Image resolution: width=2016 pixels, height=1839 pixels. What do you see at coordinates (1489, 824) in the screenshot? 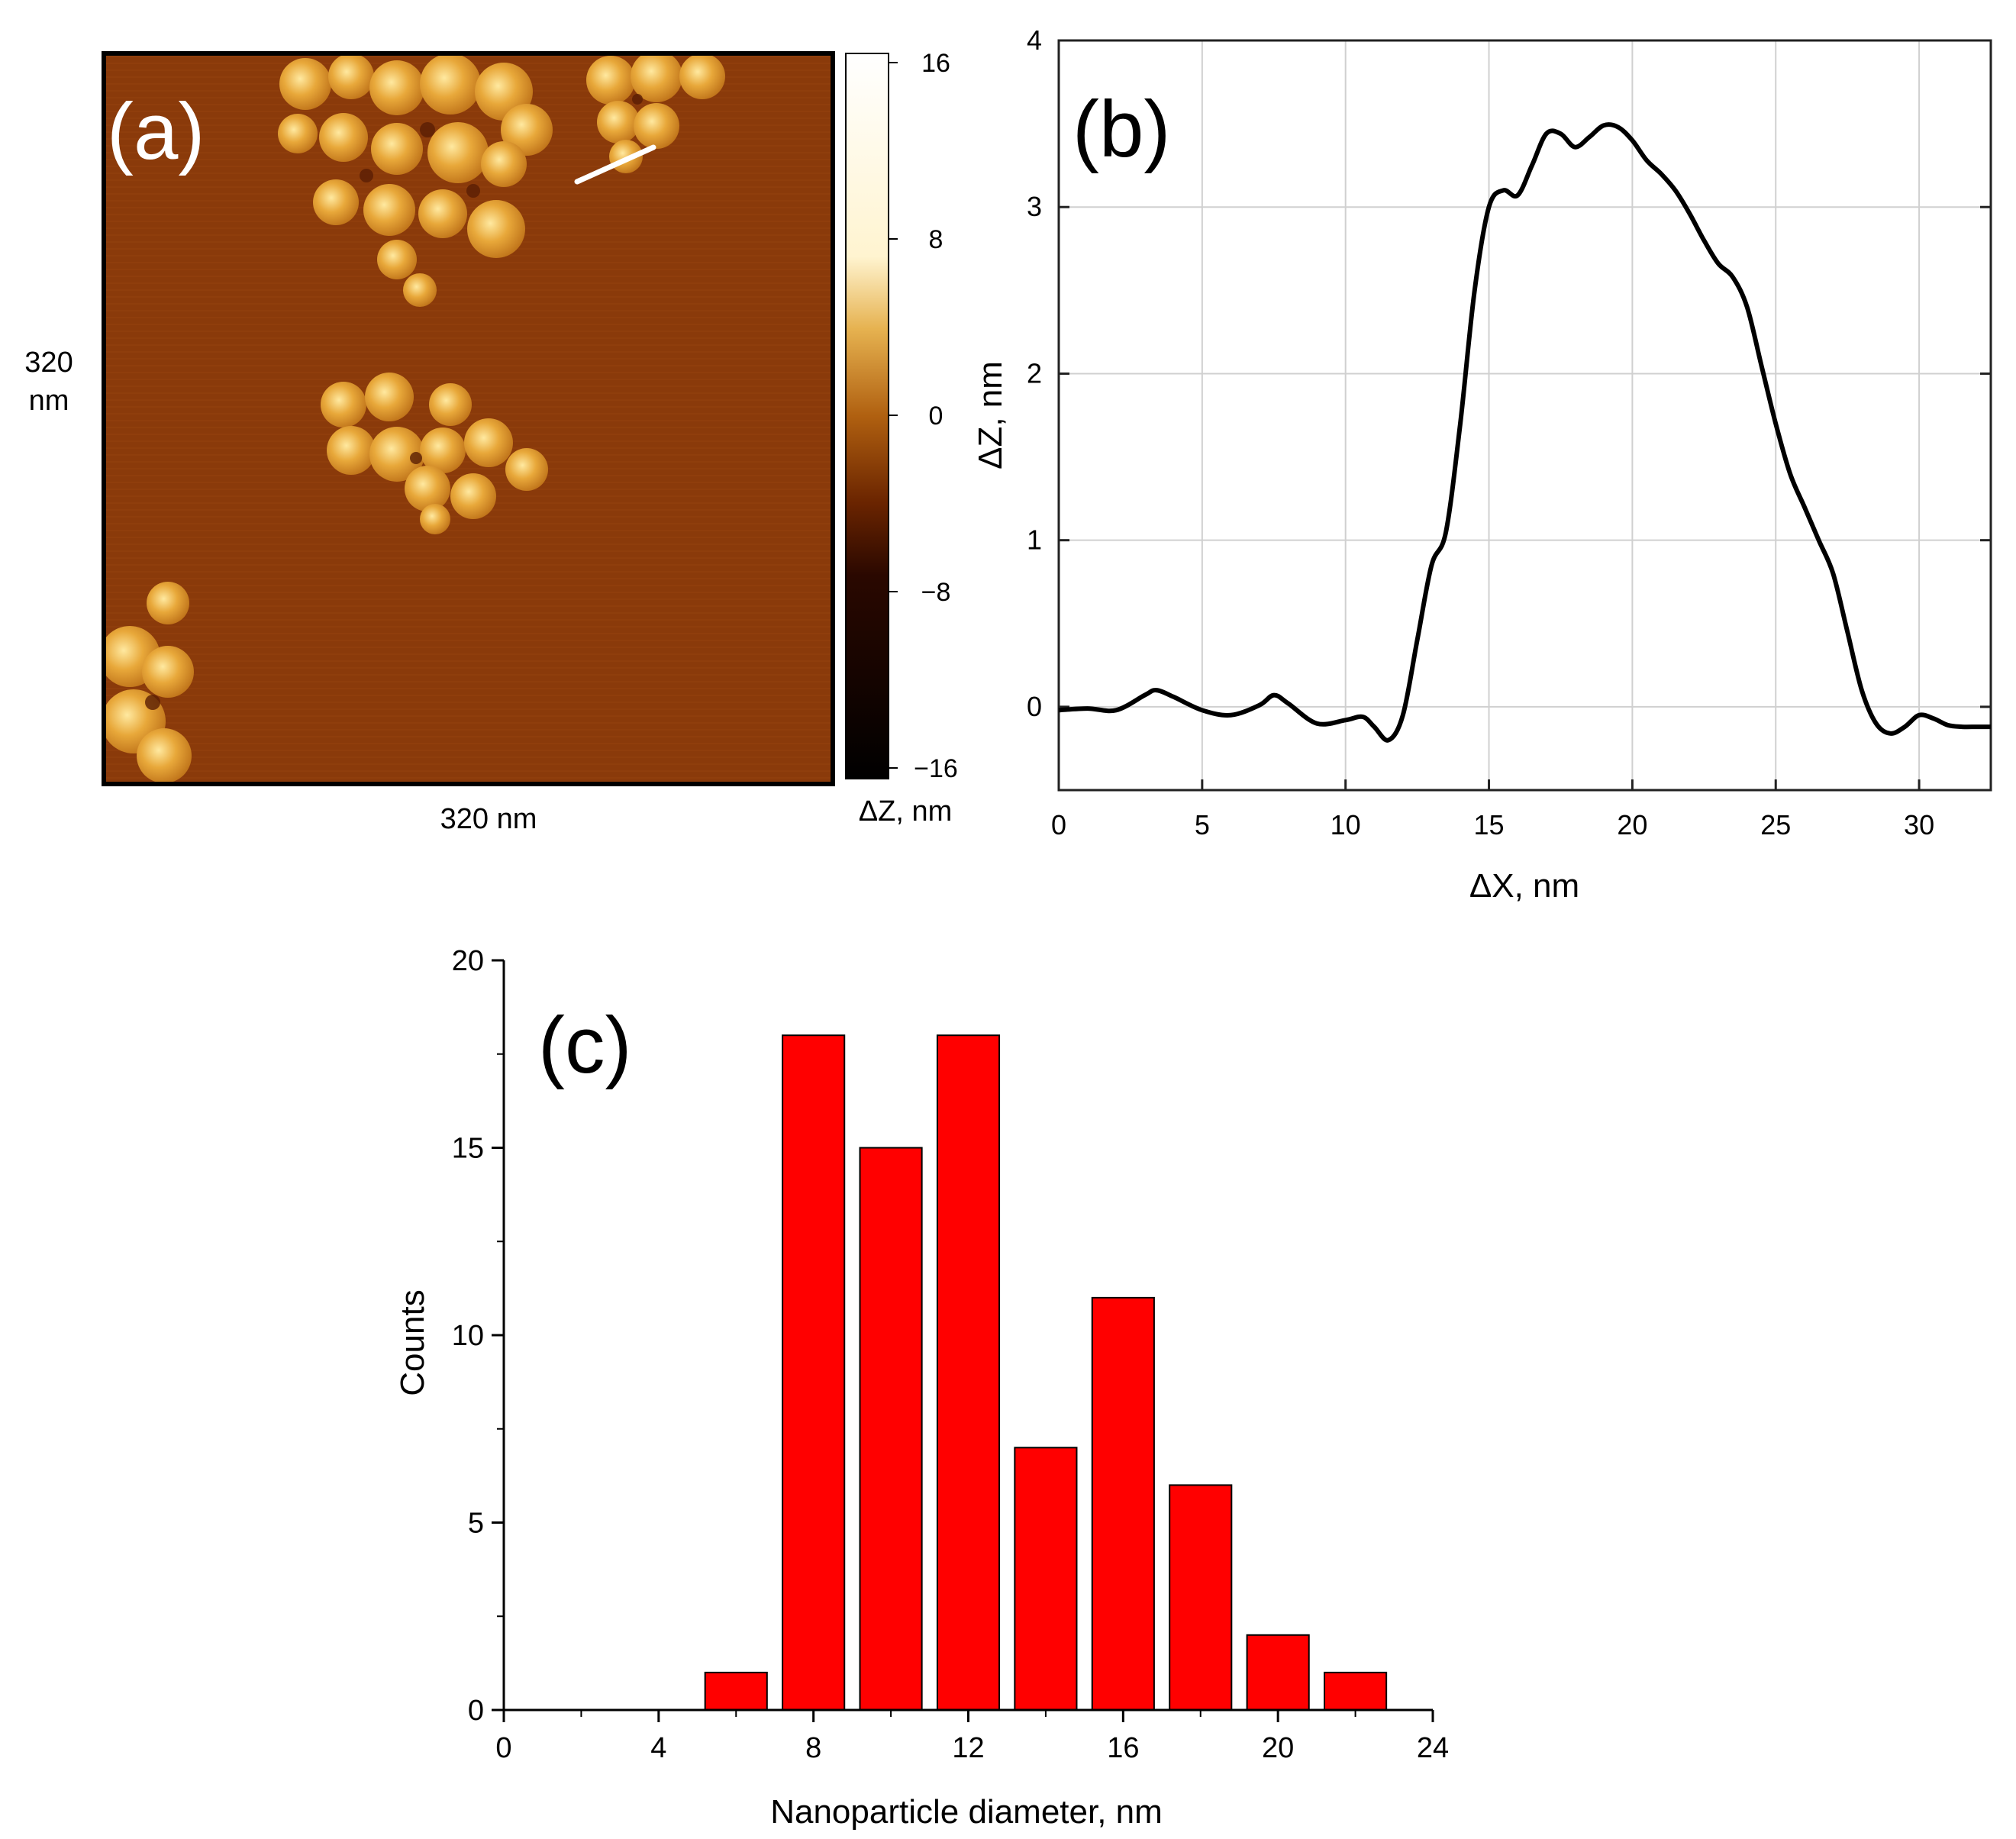
I see `x-tick-label: 15` at bounding box center [1489, 824].